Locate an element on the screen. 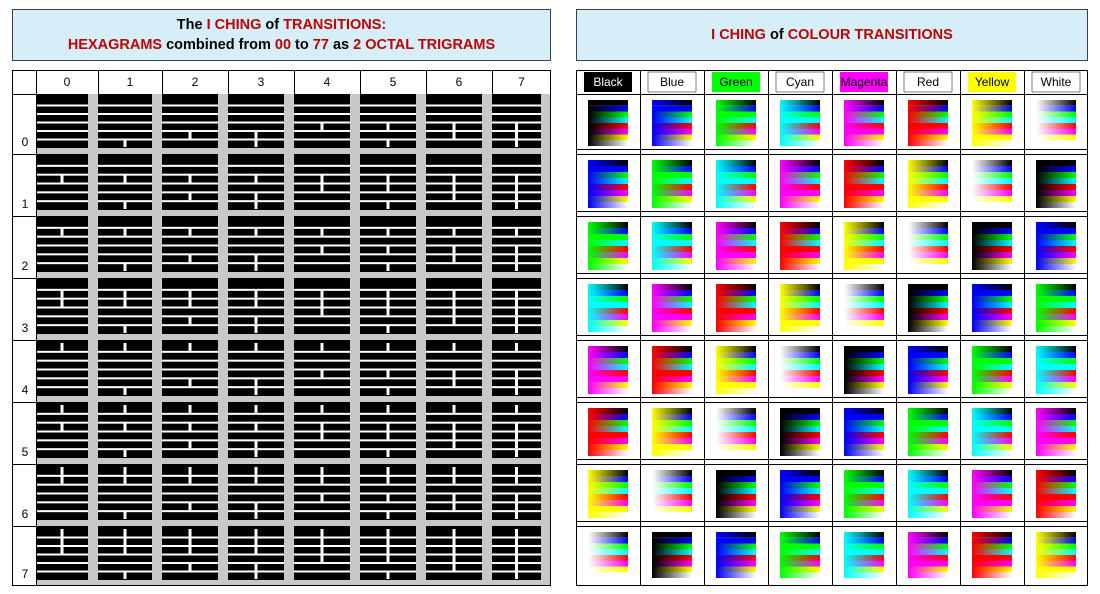 This screenshot has width=1100, height=594. row-label: 4 is located at coordinates (25, 390).